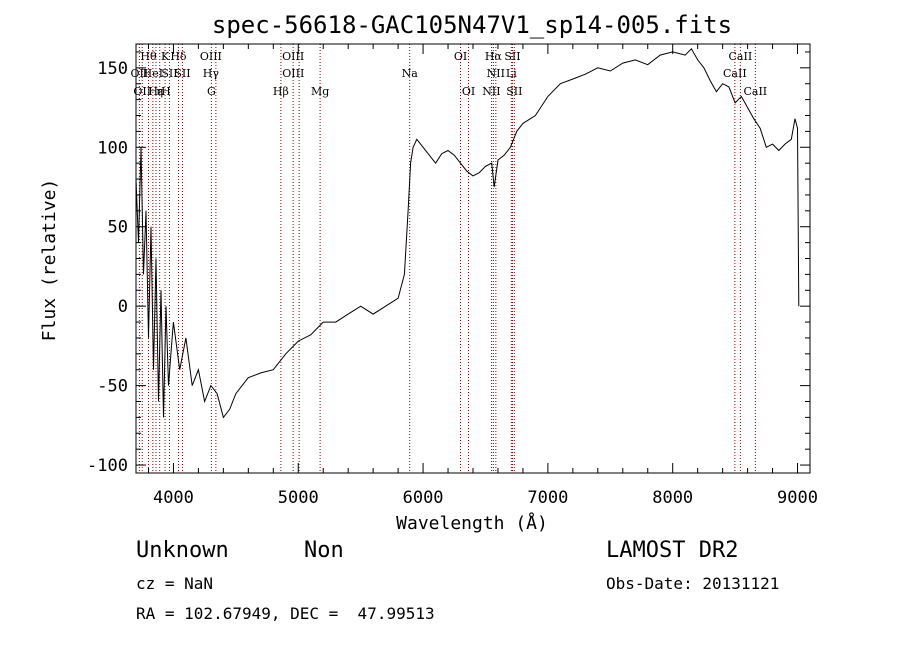  What do you see at coordinates (211, 91) in the screenshot?
I see `line-label: G` at bounding box center [211, 91].